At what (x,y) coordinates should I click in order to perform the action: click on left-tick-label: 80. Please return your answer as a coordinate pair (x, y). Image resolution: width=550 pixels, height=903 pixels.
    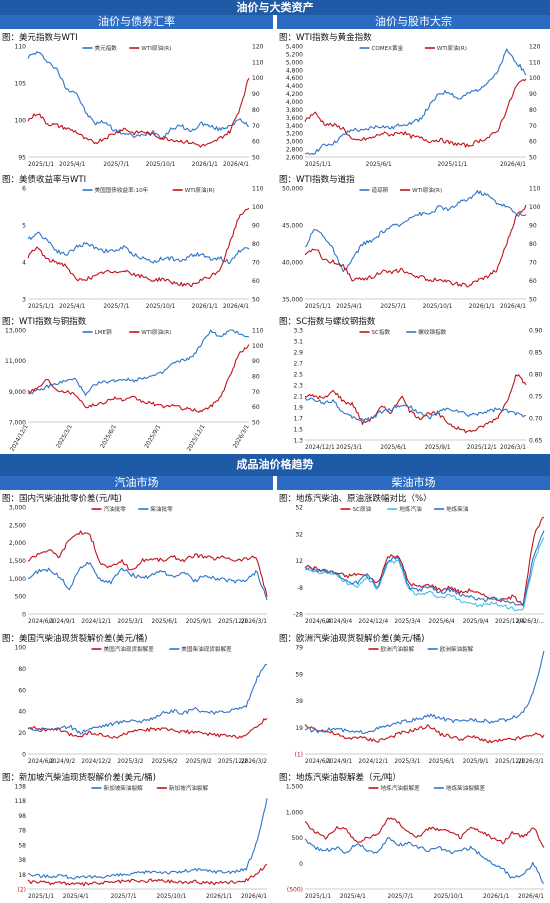
    Looking at the image, I should click on (22, 669).